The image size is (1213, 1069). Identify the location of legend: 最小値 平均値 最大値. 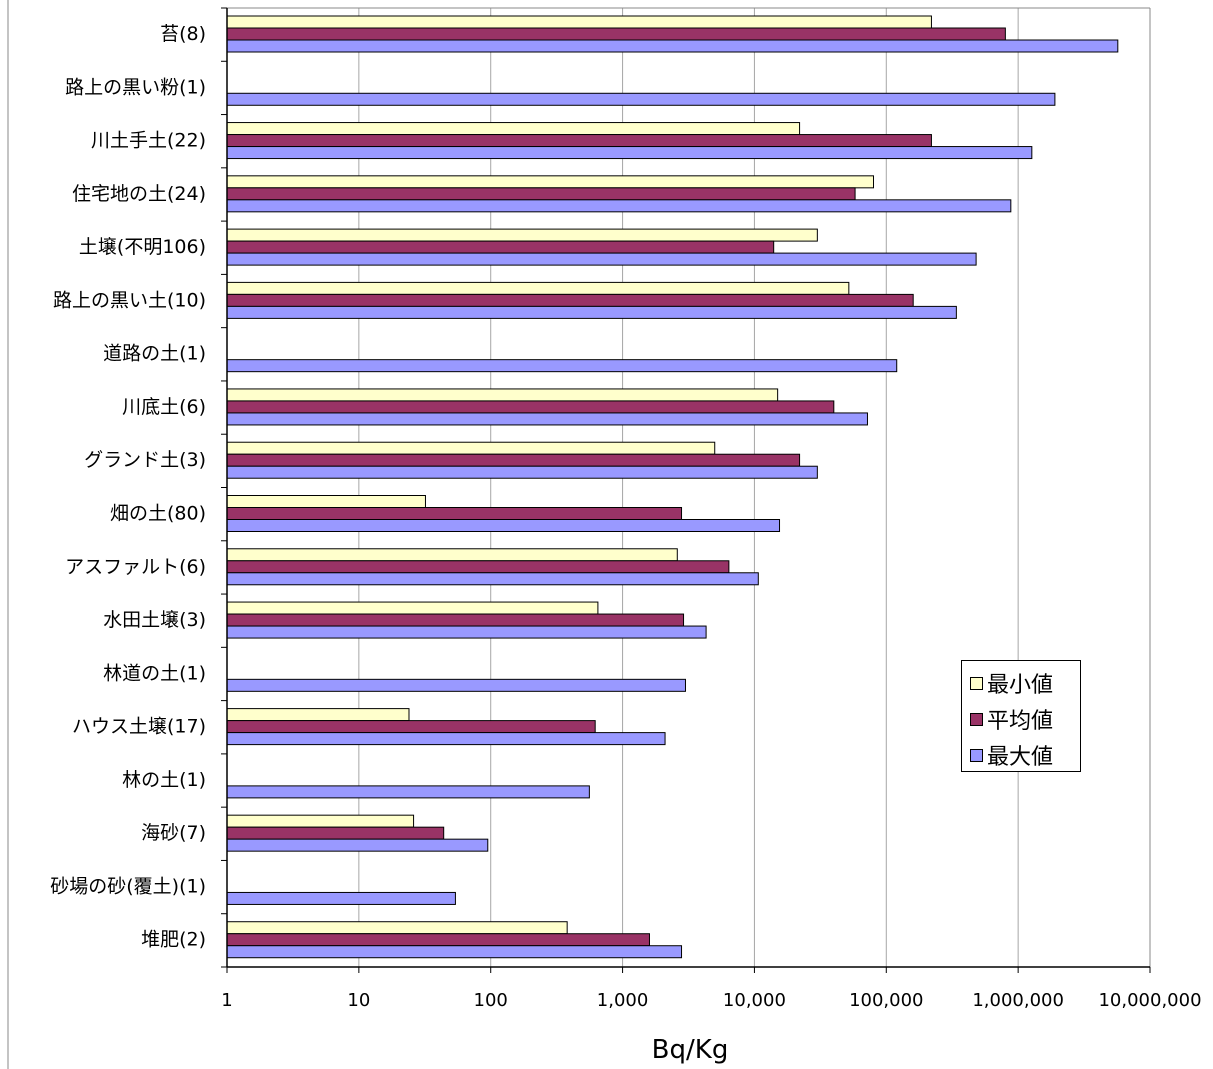
(1021, 716).